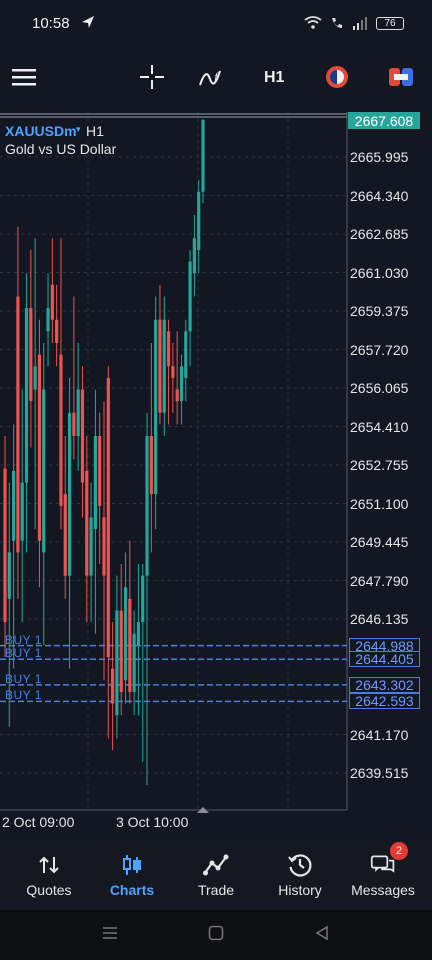  I want to click on current-price-label: 2667.608, so click(384, 120).